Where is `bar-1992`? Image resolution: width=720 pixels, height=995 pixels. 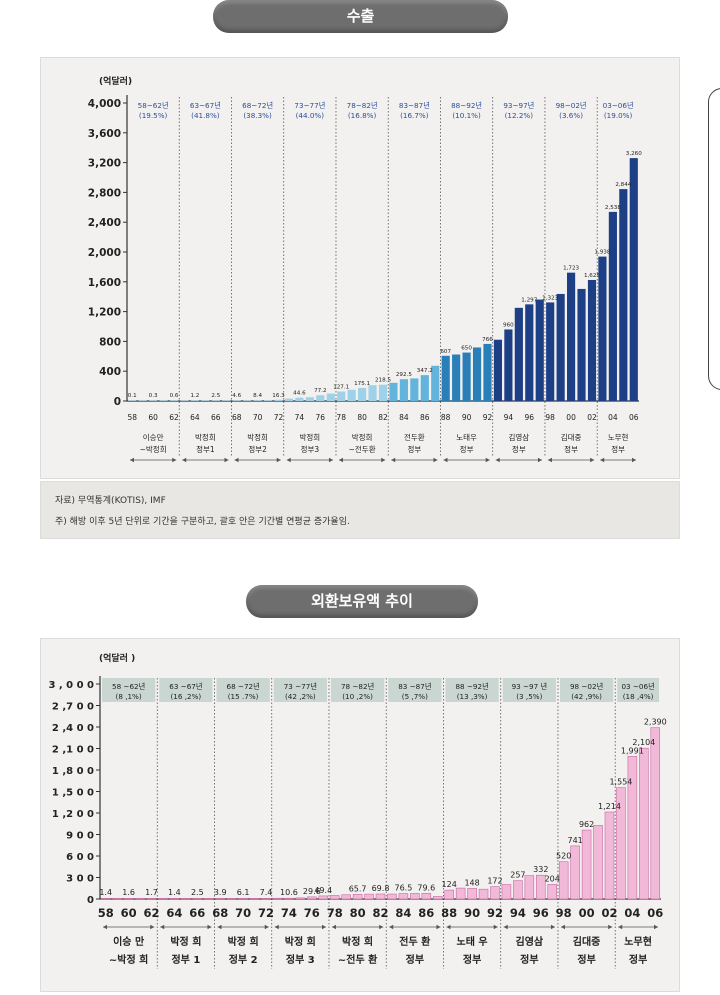
bar-1992 is located at coordinates (487, 372).